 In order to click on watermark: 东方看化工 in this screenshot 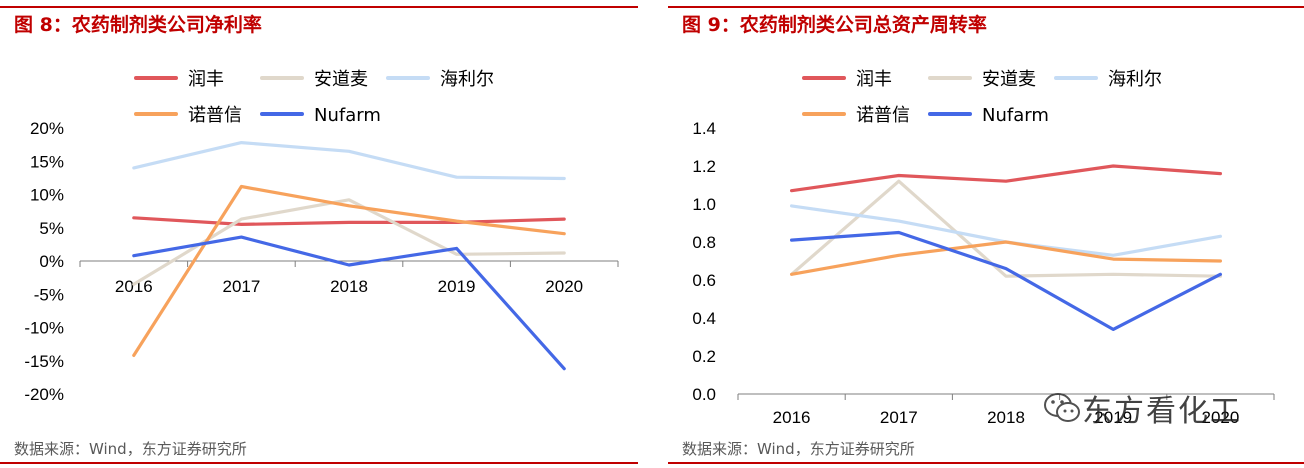, I will do `click(1142, 408)`.